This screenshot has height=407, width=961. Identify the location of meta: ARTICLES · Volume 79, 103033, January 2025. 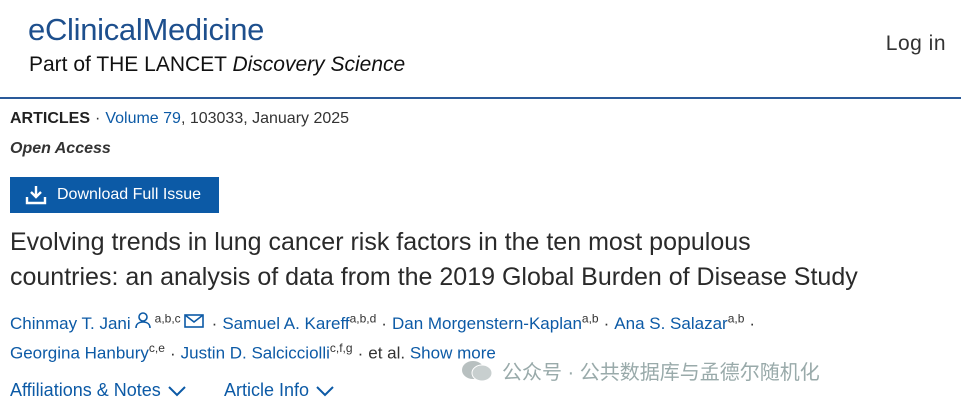
(179, 119).